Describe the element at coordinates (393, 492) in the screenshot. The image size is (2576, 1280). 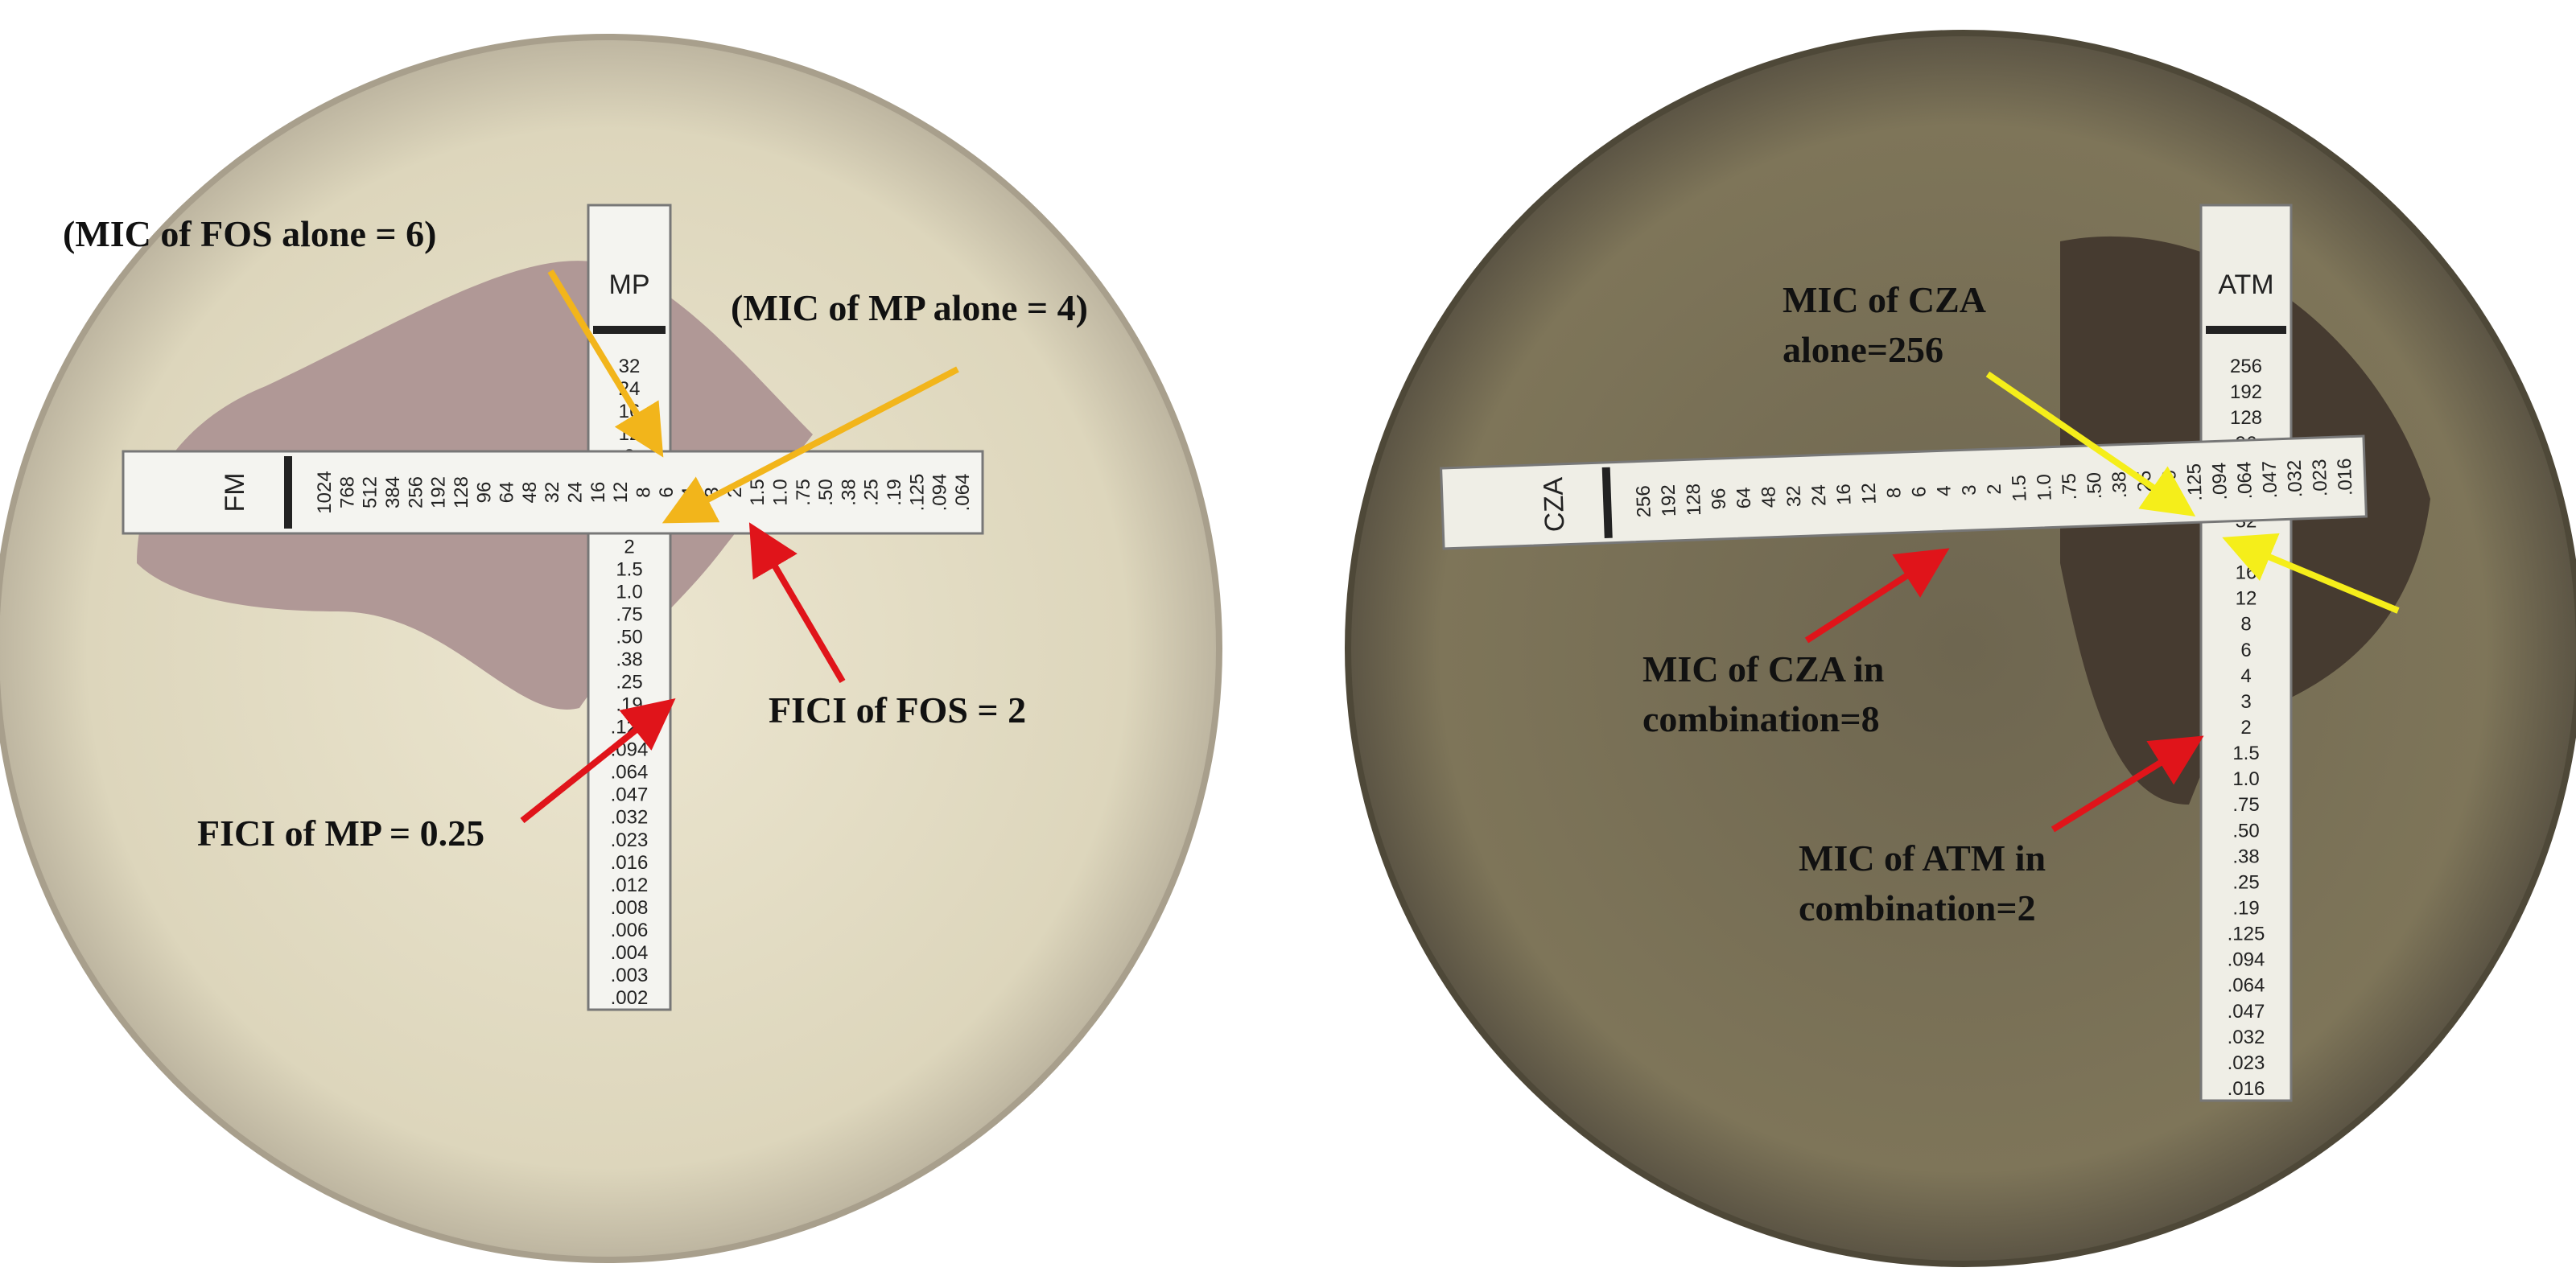
I see `scale-label: 384` at that location.